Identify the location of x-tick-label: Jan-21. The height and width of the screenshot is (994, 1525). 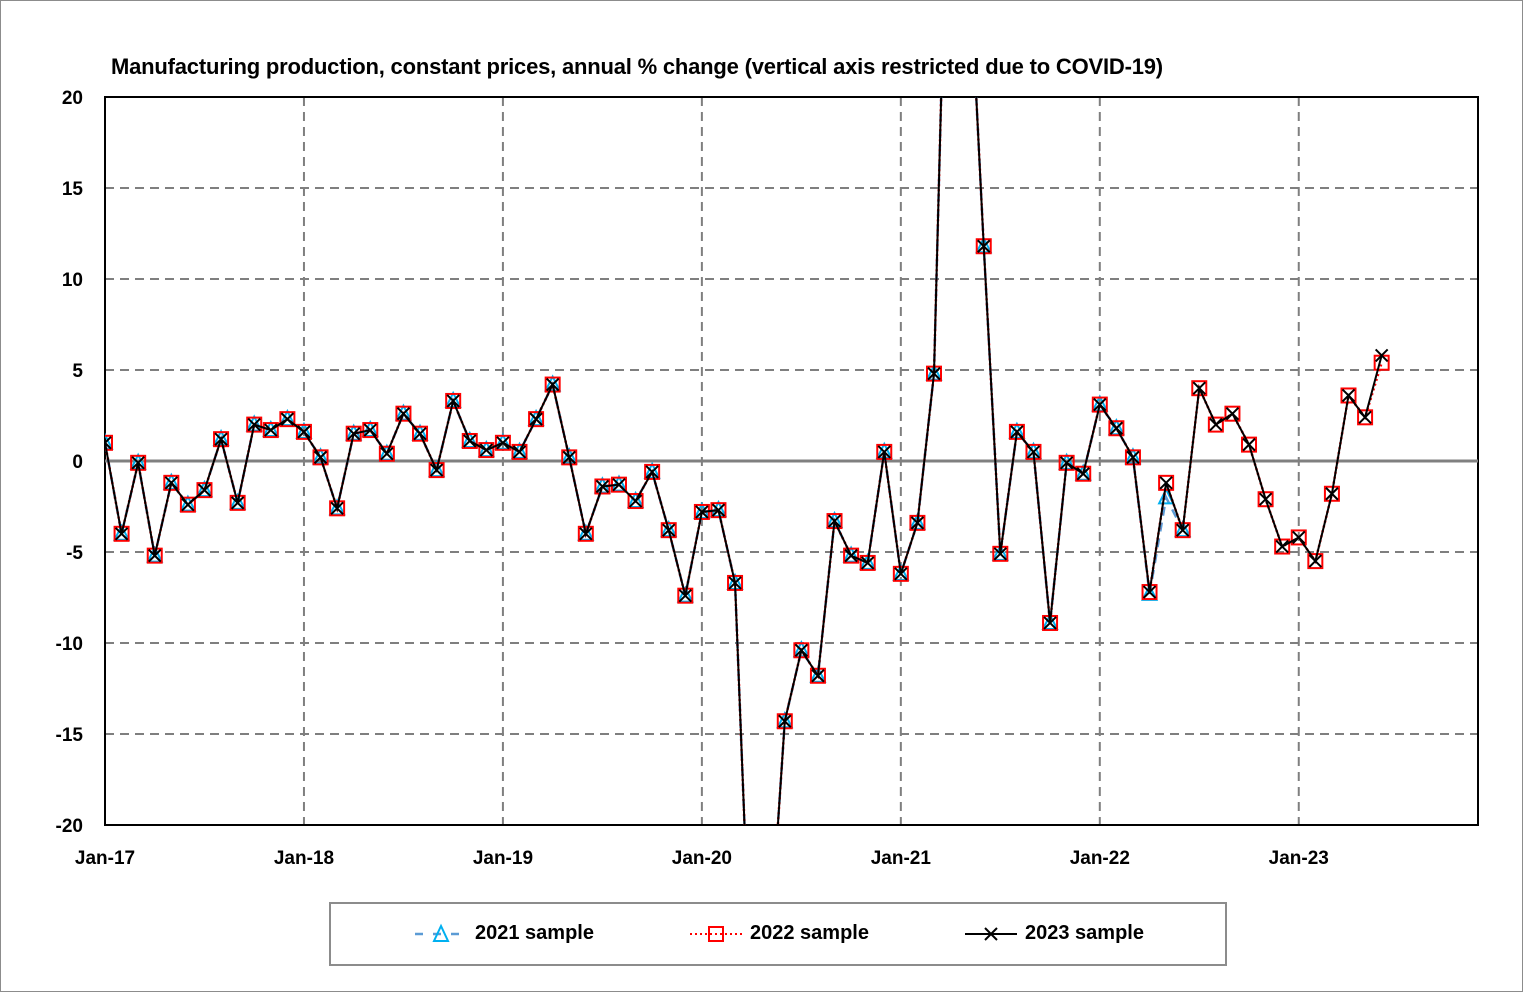
(901, 858).